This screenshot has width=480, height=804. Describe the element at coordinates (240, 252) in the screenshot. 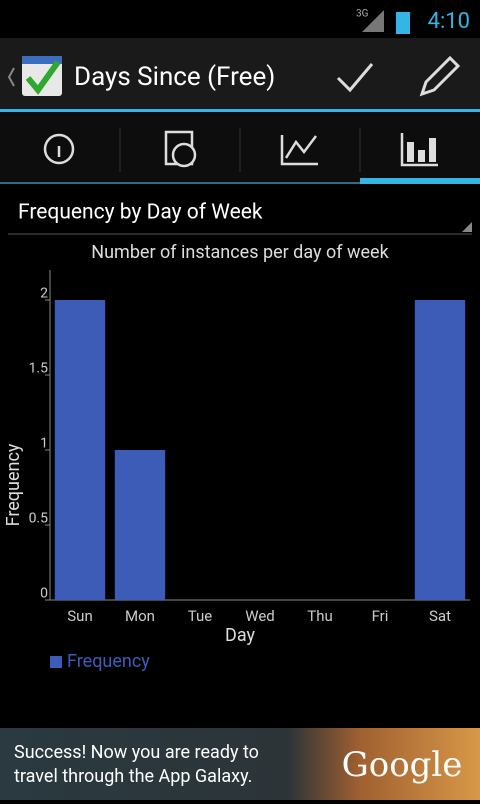

I see `chart-title: Number of instances per day of week` at that location.